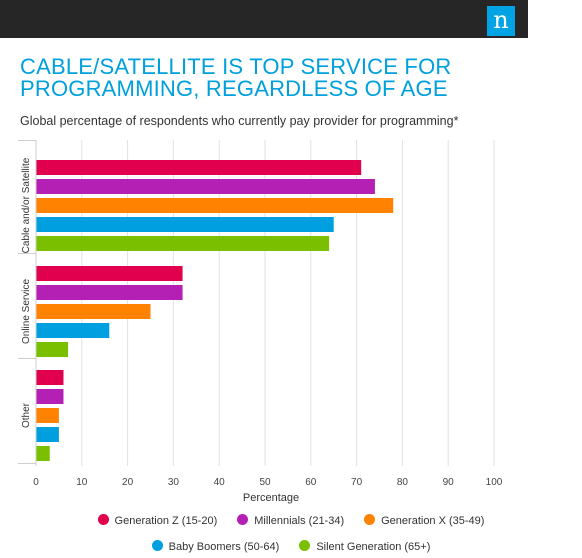 The image size is (582, 558). What do you see at coordinates (357, 482) in the screenshot?
I see `x-tick-label: 70` at bounding box center [357, 482].